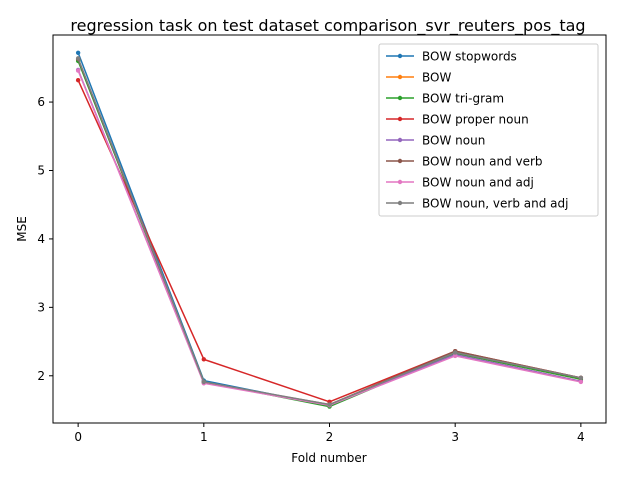 The image size is (640, 480). Describe the element at coordinates (455, 437) in the screenshot. I see `x-tick-label: 3` at that location.